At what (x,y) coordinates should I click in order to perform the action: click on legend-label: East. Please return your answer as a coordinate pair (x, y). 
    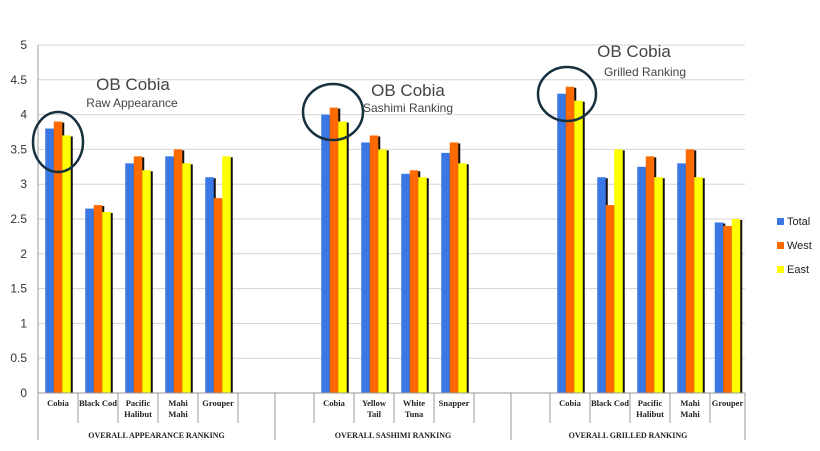
    Looking at the image, I should click on (798, 270).